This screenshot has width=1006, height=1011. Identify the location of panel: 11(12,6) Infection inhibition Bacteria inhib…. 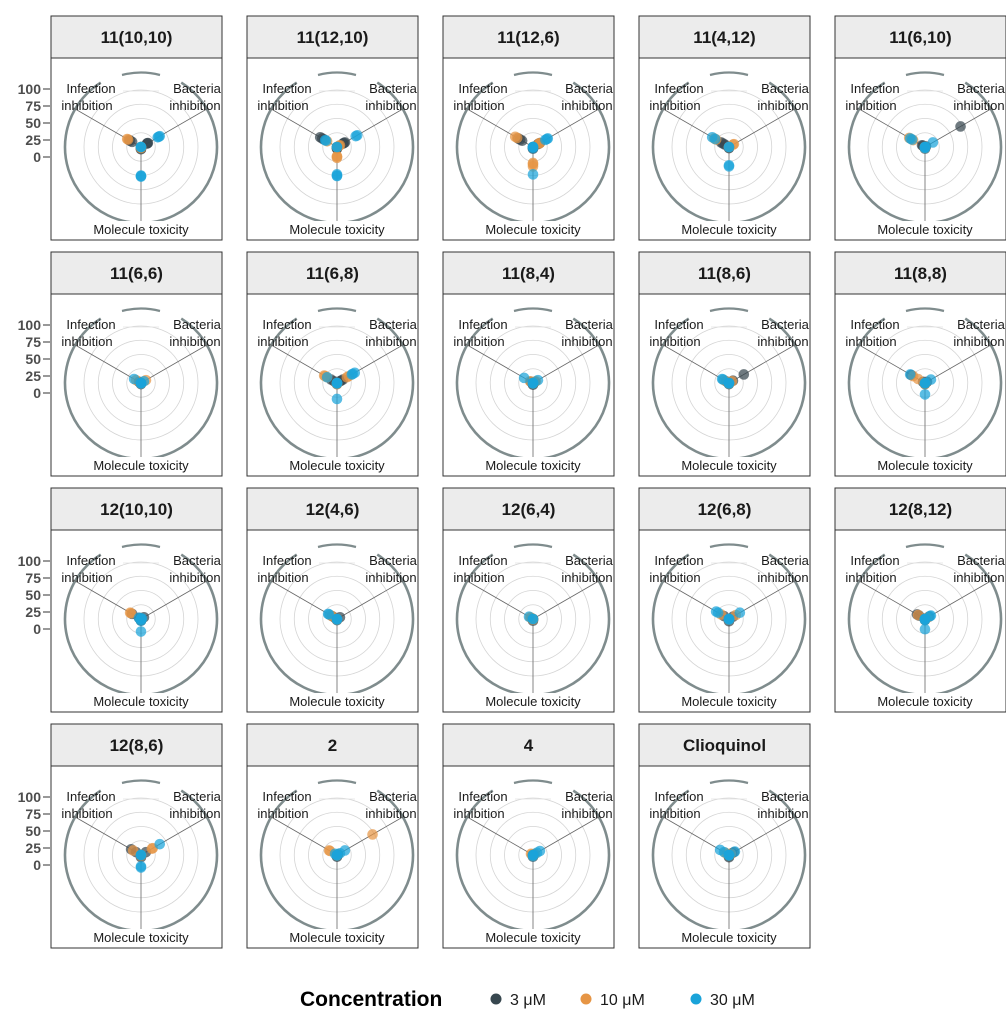
(528, 128).